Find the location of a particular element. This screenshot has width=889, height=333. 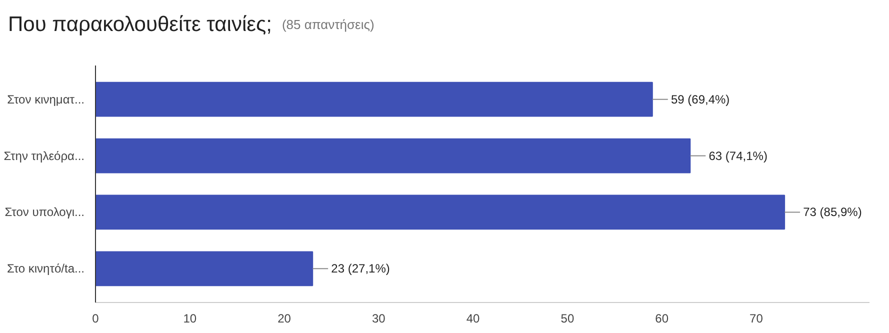

data-label: 73 (85,9%) is located at coordinates (832, 212).